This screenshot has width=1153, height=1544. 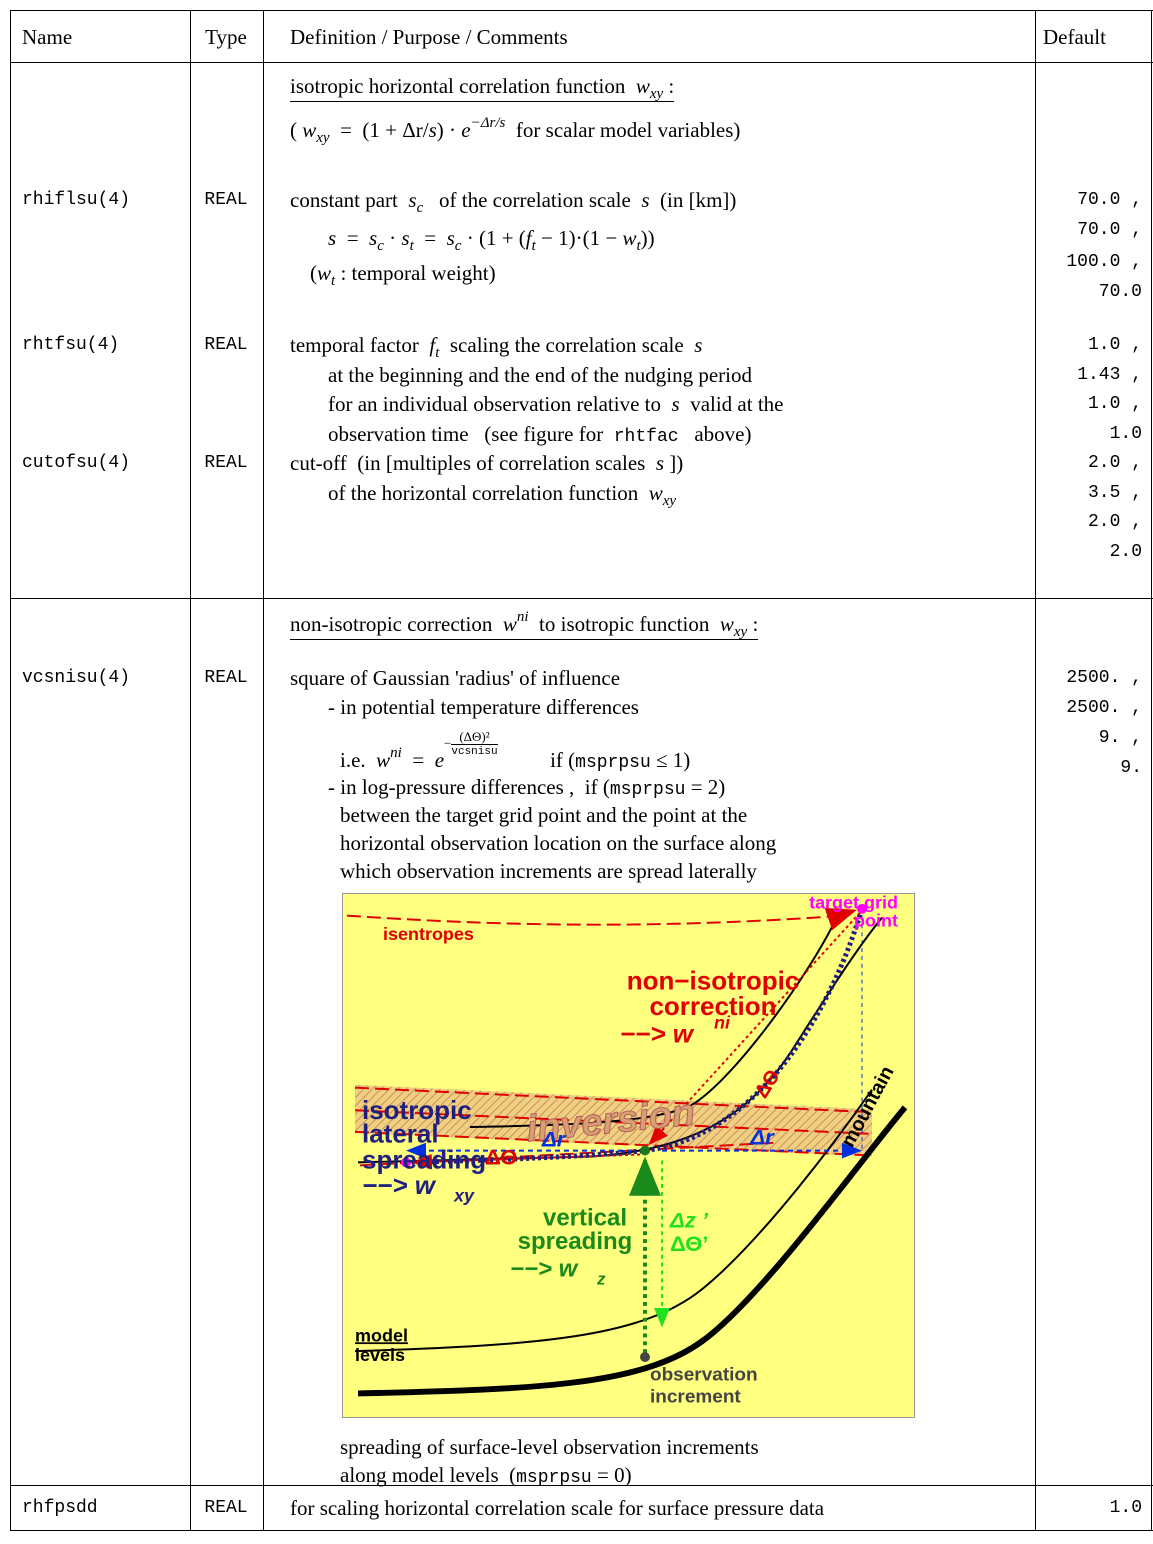 I want to click on text: − 1)·(1 −, so click(x=579, y=238).